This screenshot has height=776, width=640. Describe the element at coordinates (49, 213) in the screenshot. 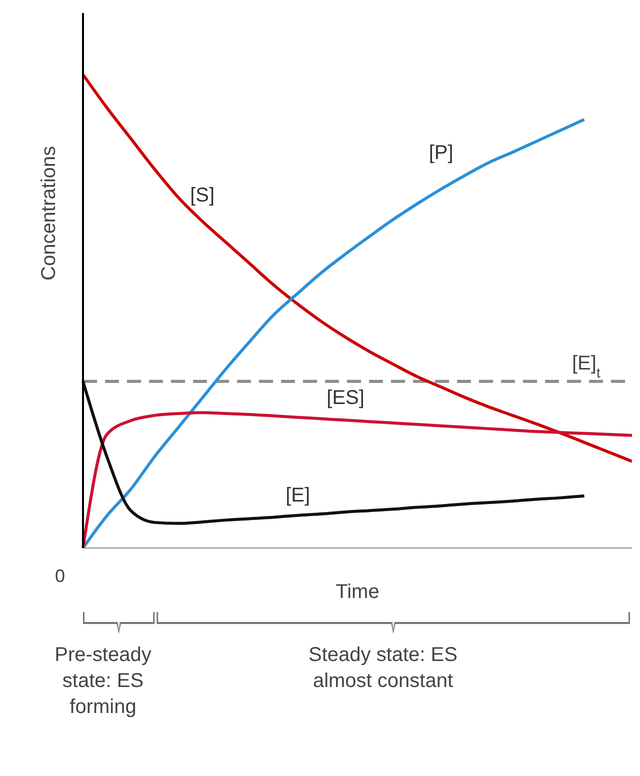

I see `y-axis-title: Concentrations` at that location.